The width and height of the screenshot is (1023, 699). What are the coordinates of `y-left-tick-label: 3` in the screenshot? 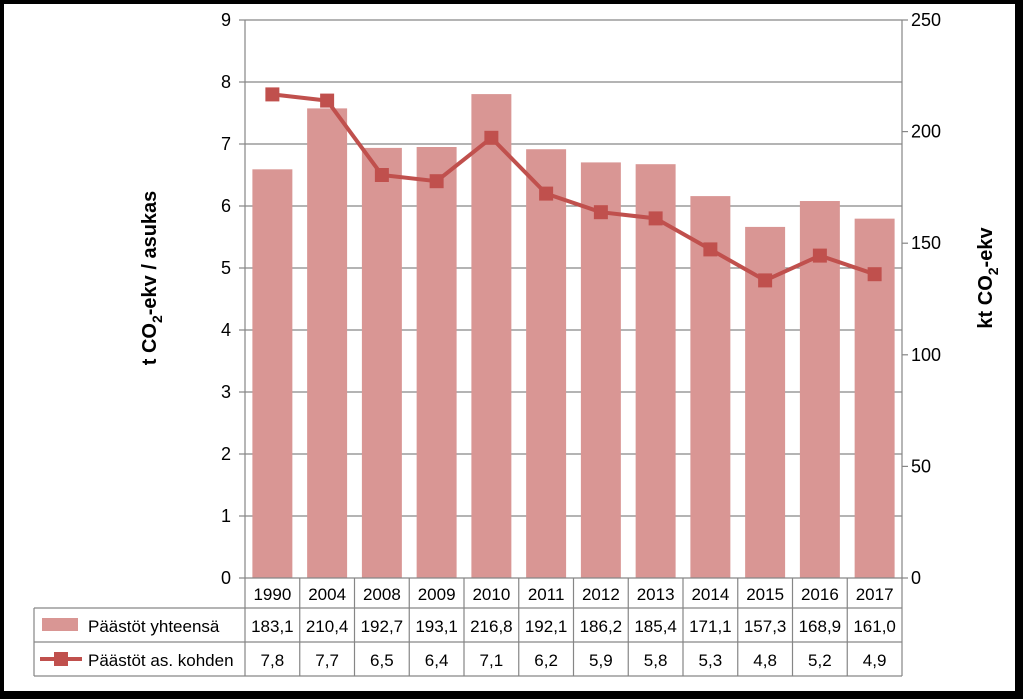 It's located at (226, 392).